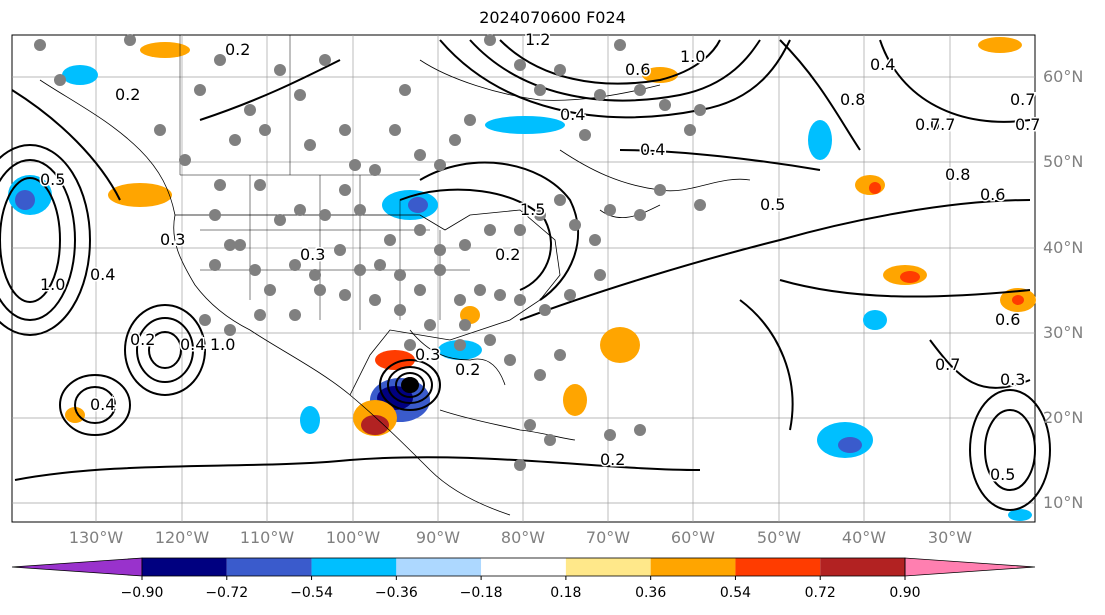 The height and width of the screenshot is (615, 1105). I want to click on cyclone-center, so click(410, 385).